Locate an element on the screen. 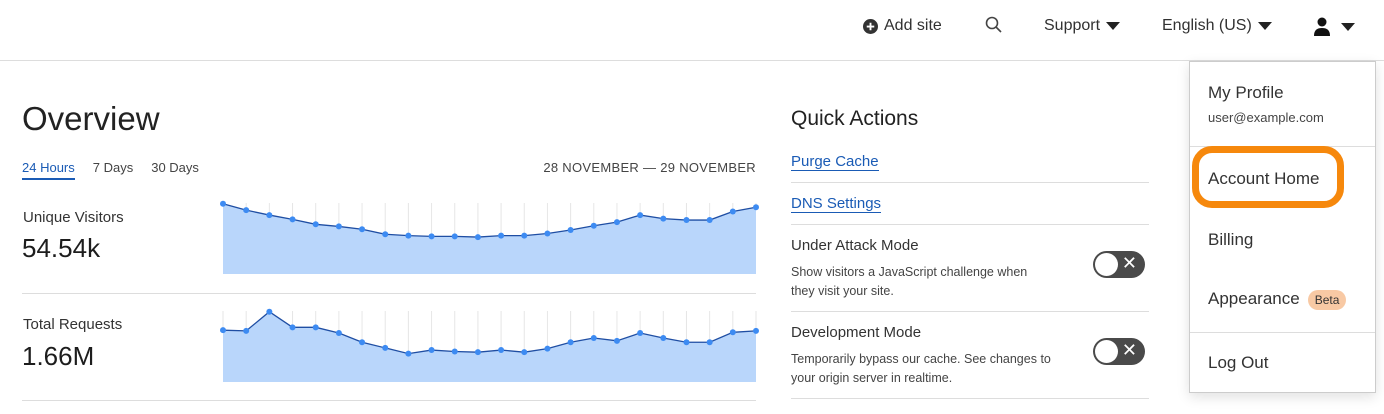 This screenshot has width=1384, height=414. time-range-tabs: 24 Hours 7 Days 30 Days is located at coordinates (110, 170).